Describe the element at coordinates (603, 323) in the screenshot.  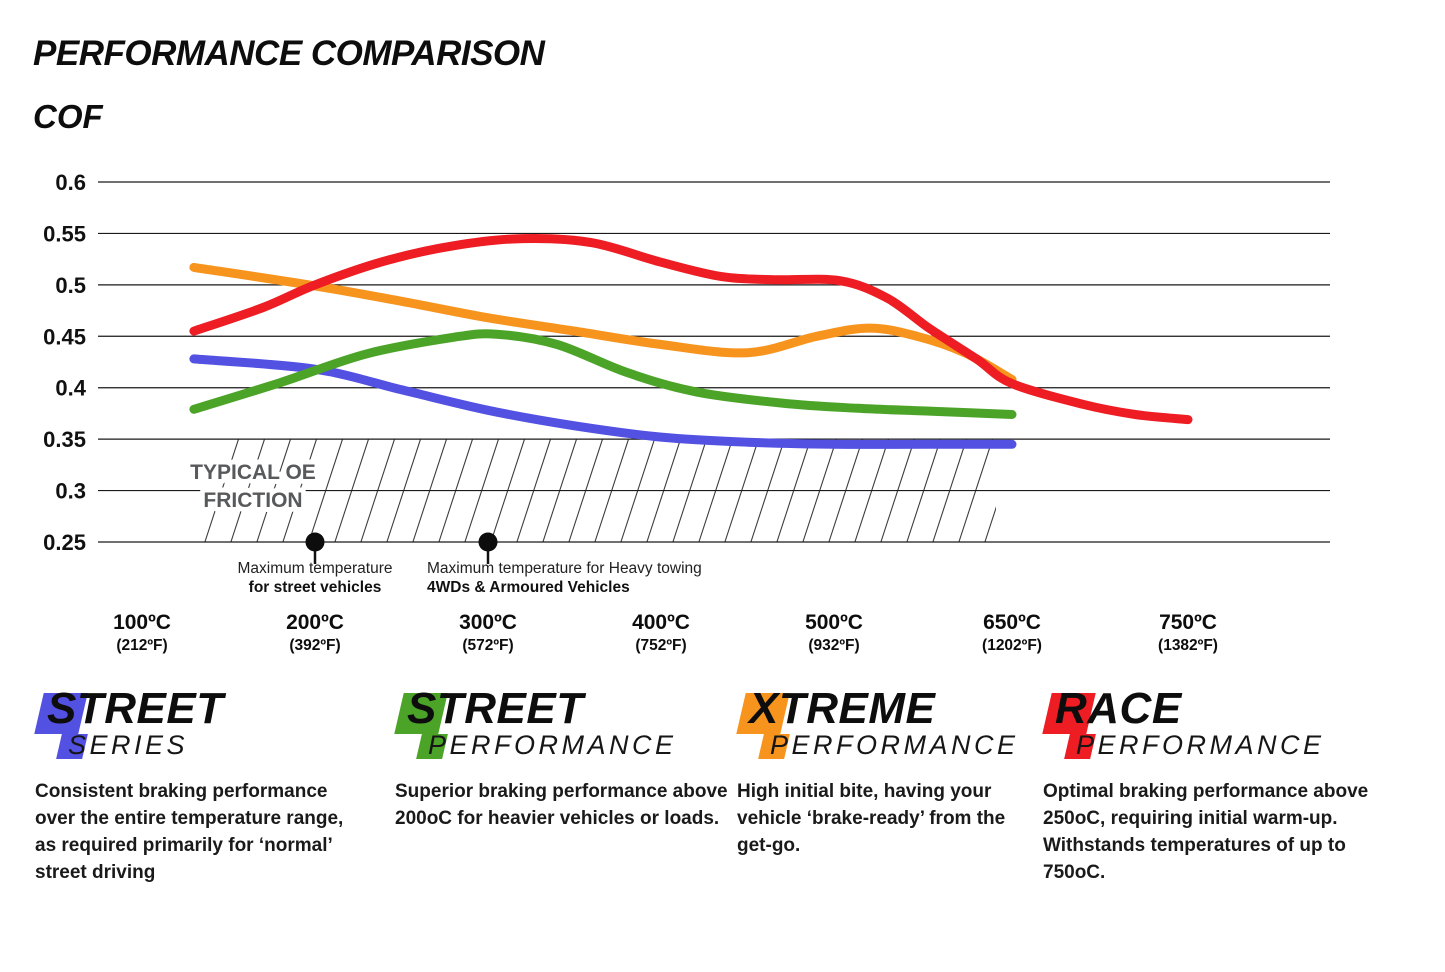
I see `series-xtreme-performance` at that location.